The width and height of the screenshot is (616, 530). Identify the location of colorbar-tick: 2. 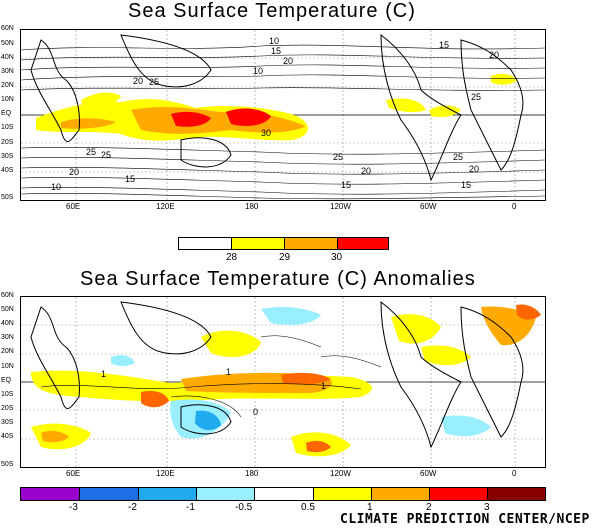
(429, 507).